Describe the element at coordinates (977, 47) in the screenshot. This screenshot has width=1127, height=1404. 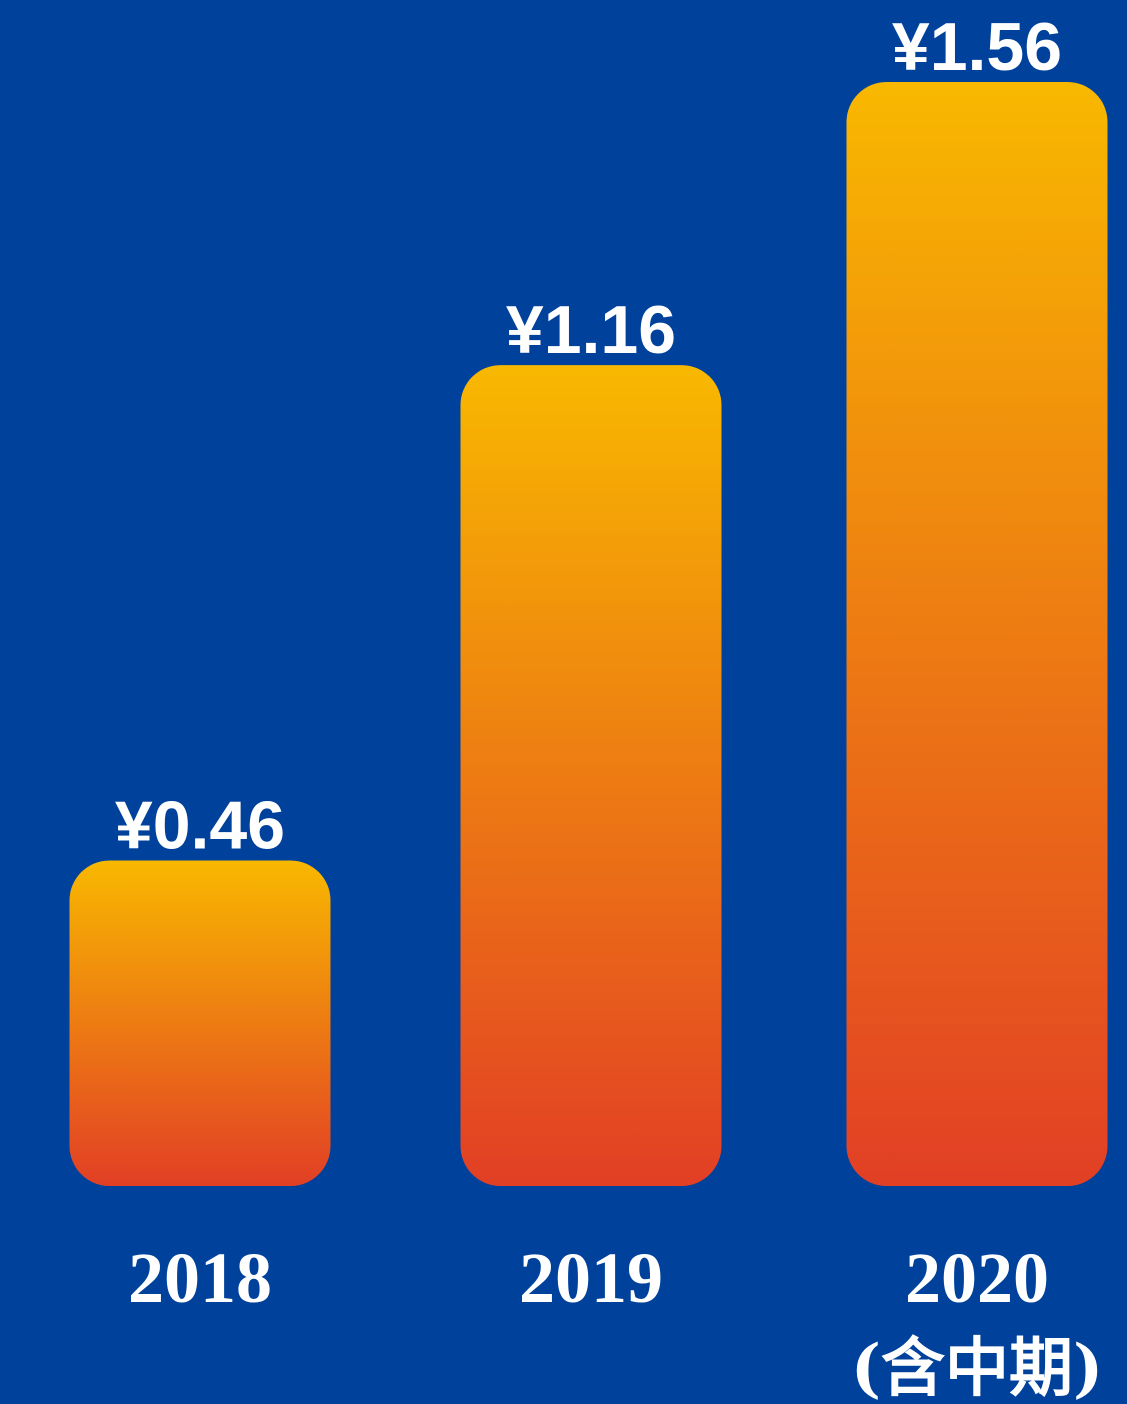
I see `value-label-2020: ¥1.56` at that location.